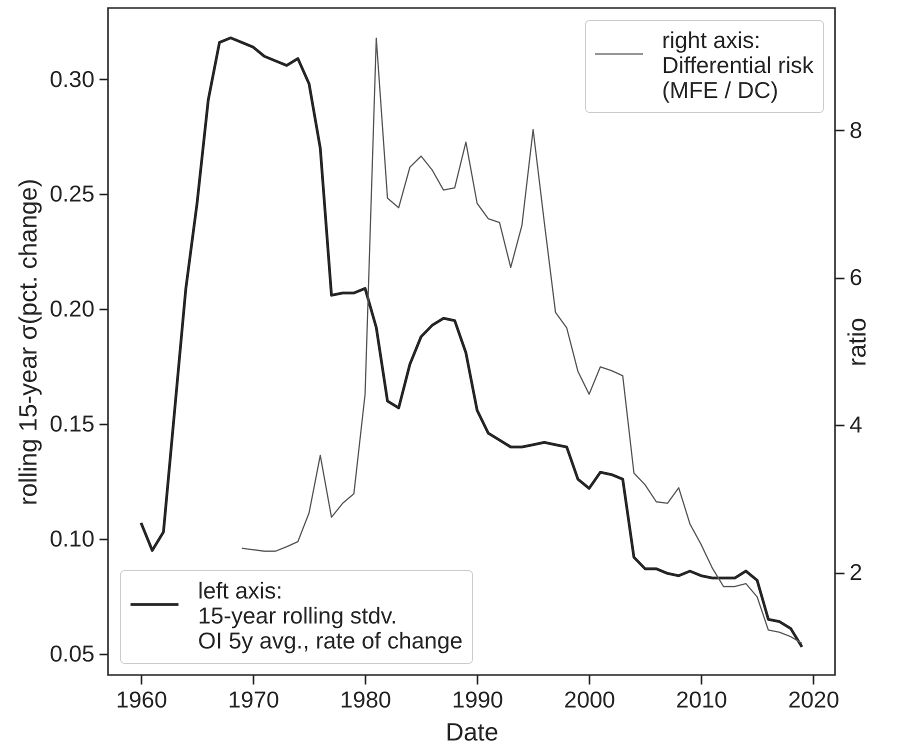 This screenshot has width=900, height=743. What do you see at coordinates (72, 79) in the screenshot?
I see `y-tick-label: 0.30` at bounding box center [72, 79].